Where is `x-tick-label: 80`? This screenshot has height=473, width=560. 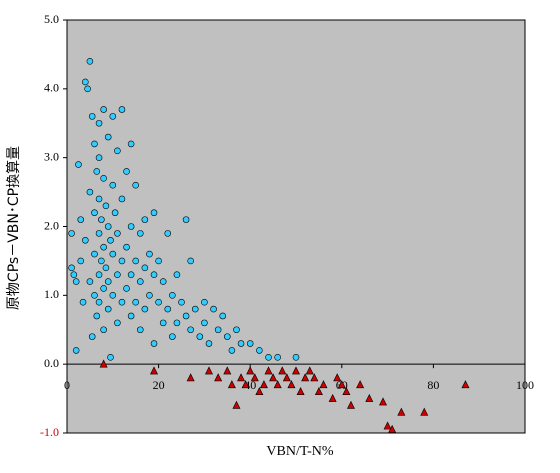
x-tick-label: 80 is located at coordinates (433, 385).